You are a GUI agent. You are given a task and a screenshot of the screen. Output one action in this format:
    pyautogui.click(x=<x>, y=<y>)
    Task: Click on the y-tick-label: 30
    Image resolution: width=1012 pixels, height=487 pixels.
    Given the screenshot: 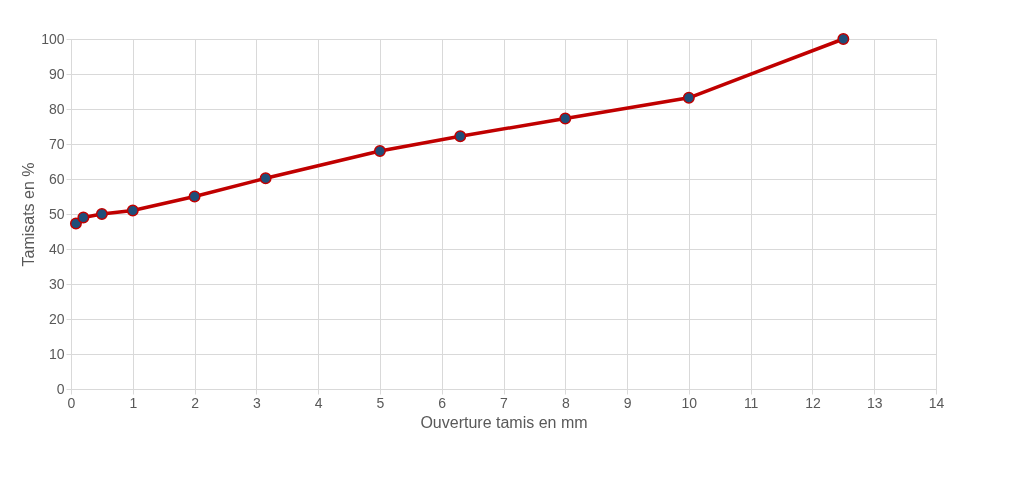 What is the action you would take?
    pyautogui.click(x=56, y=283)
    